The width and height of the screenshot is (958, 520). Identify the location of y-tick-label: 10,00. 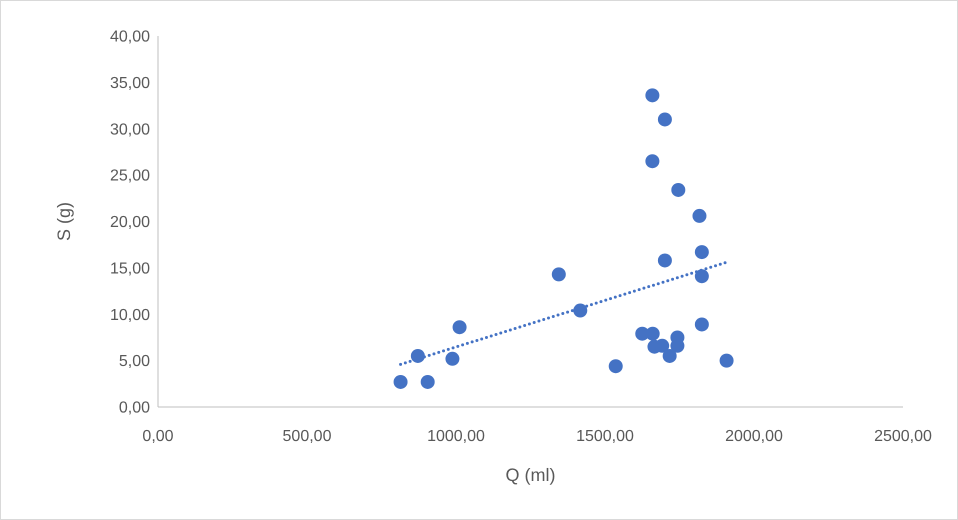
(130, 315).